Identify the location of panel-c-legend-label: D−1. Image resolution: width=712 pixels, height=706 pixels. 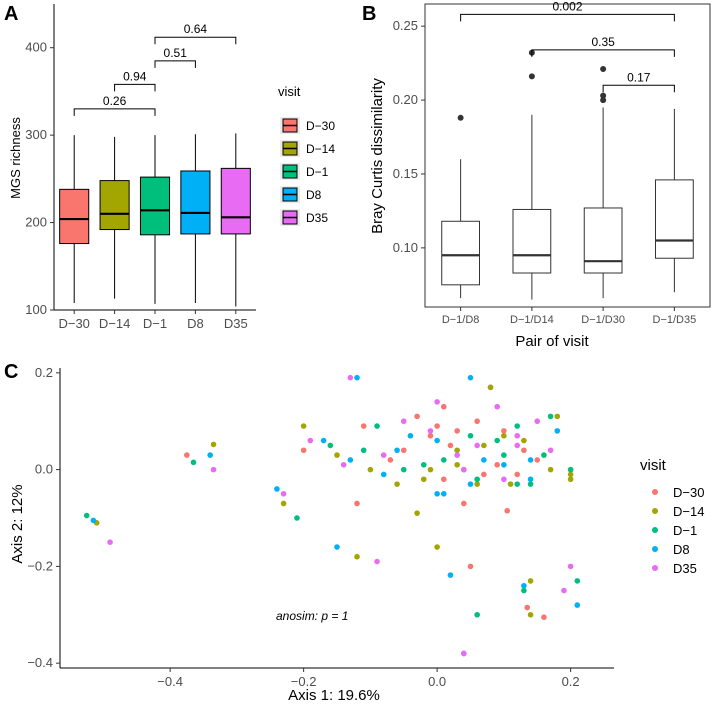
(685, 530).